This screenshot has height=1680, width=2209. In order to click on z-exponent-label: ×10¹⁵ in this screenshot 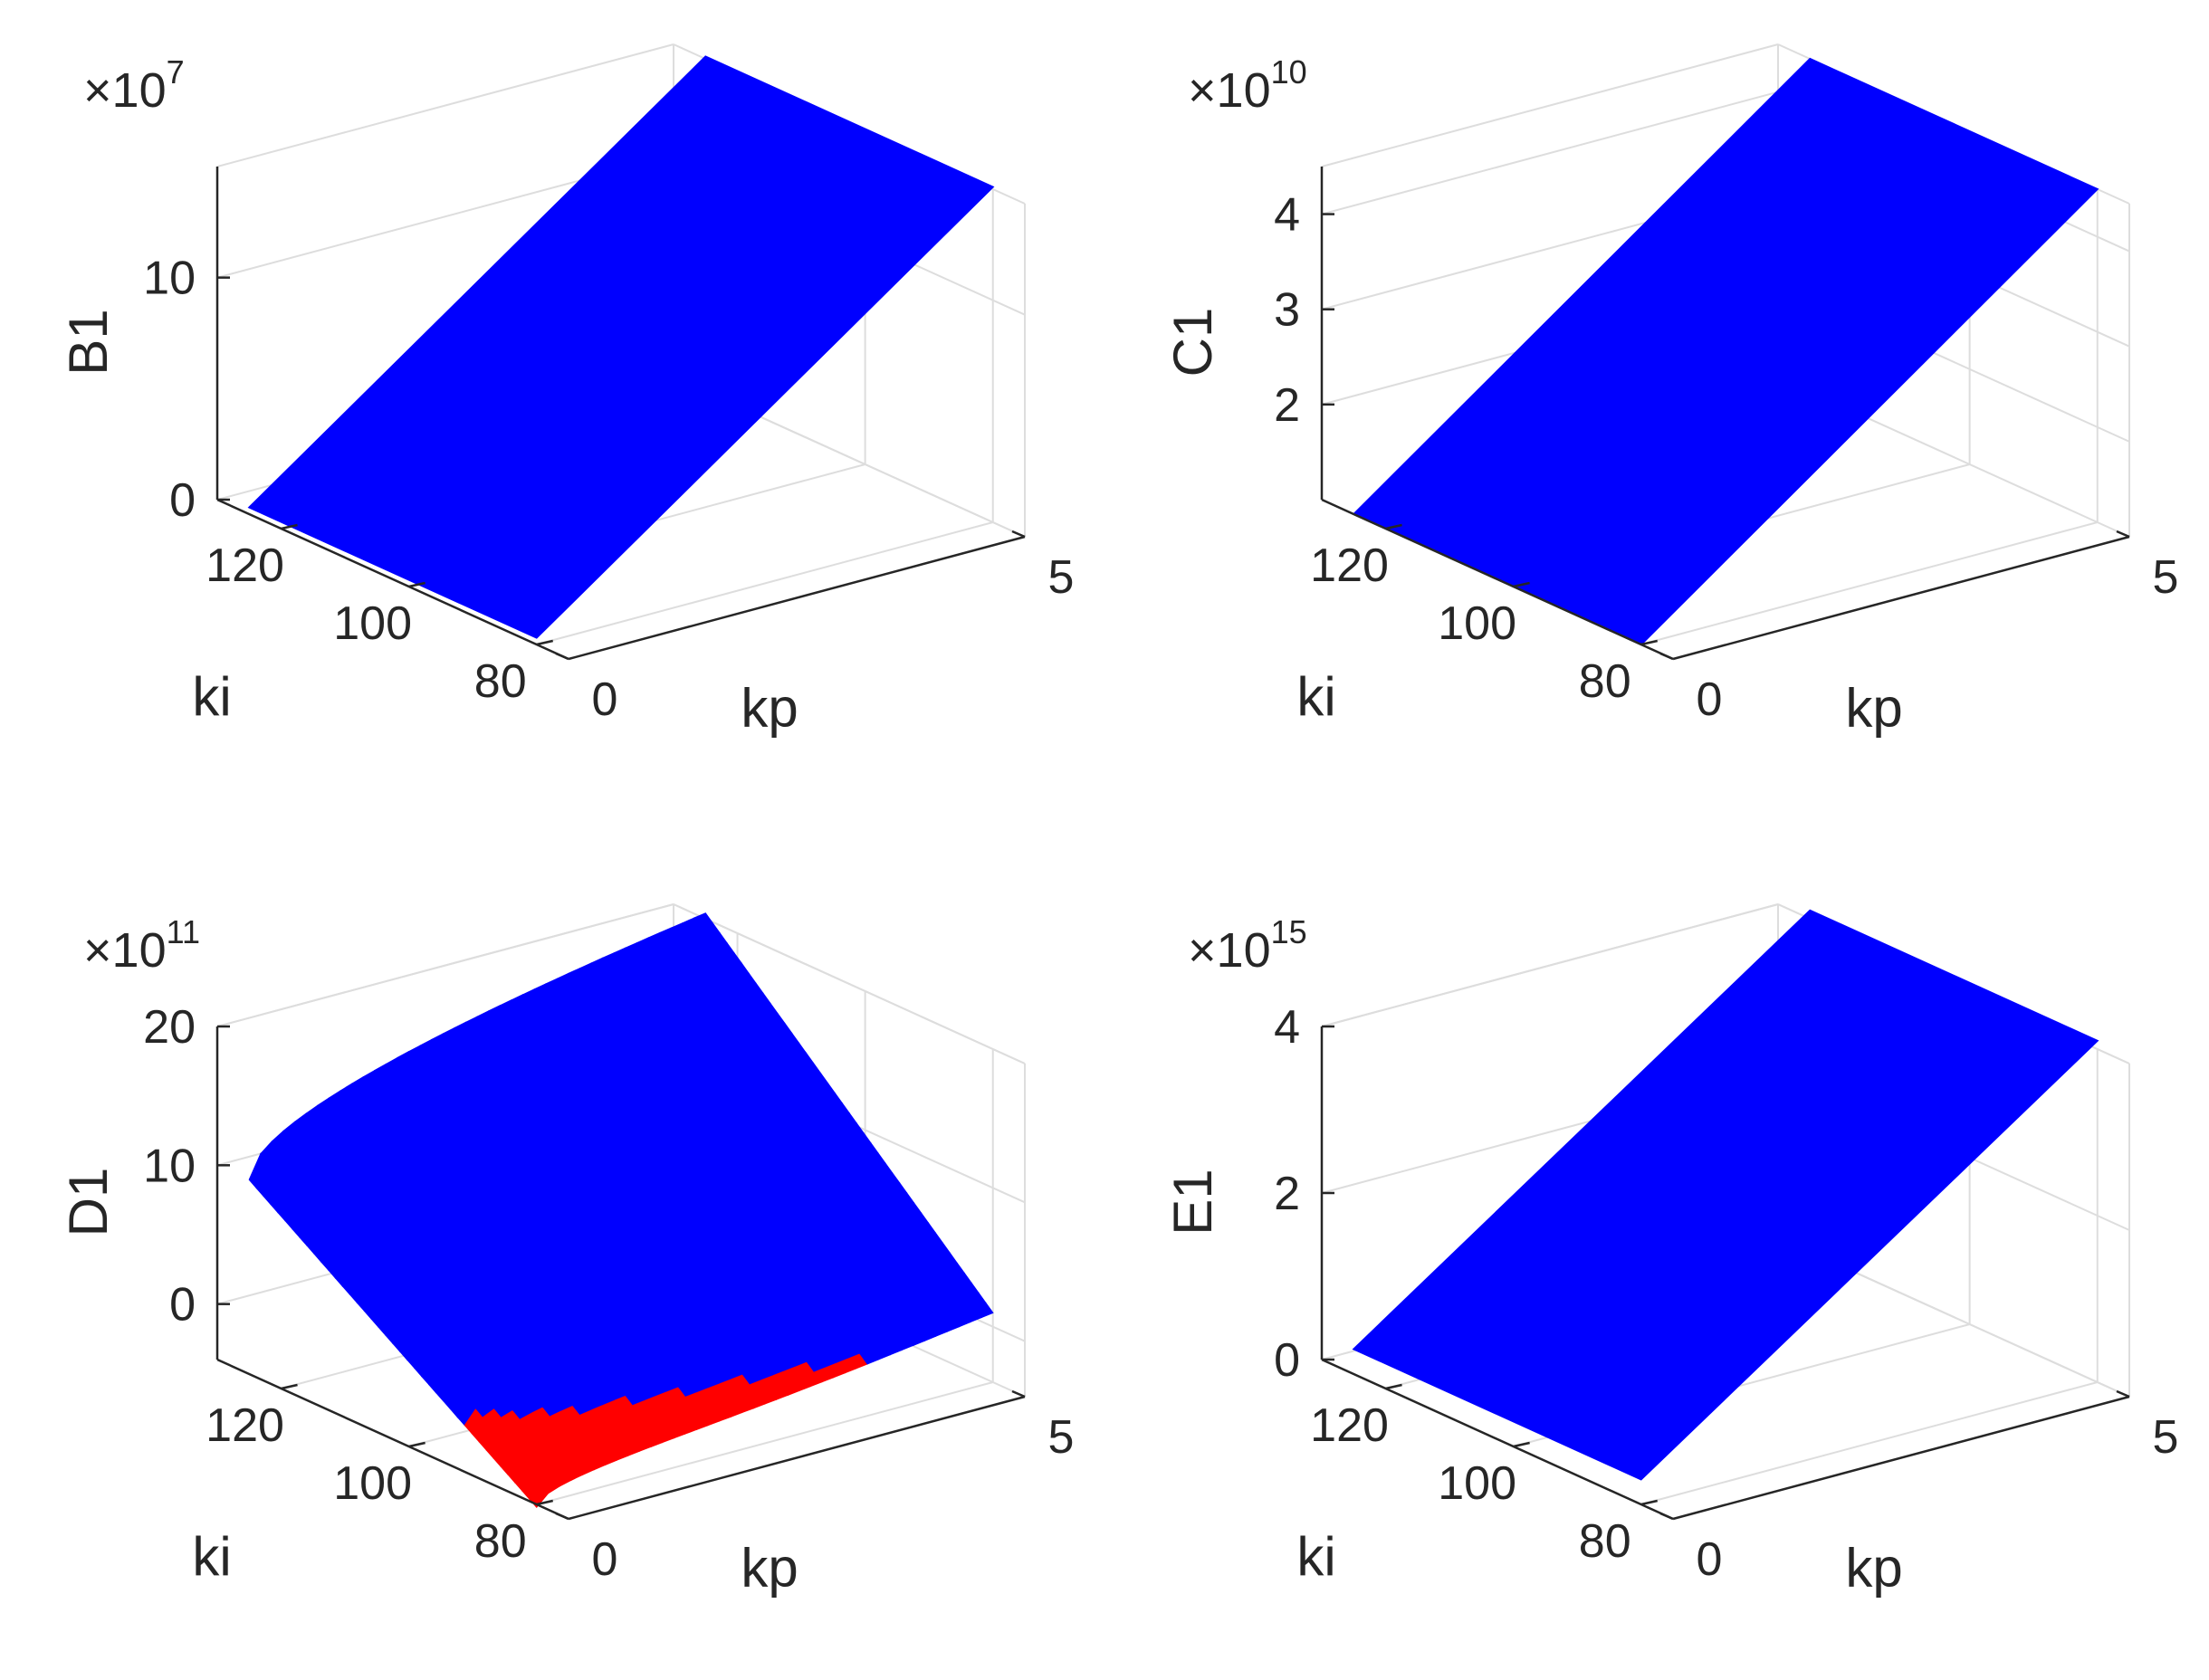, I will do `click(1247, 946)`.